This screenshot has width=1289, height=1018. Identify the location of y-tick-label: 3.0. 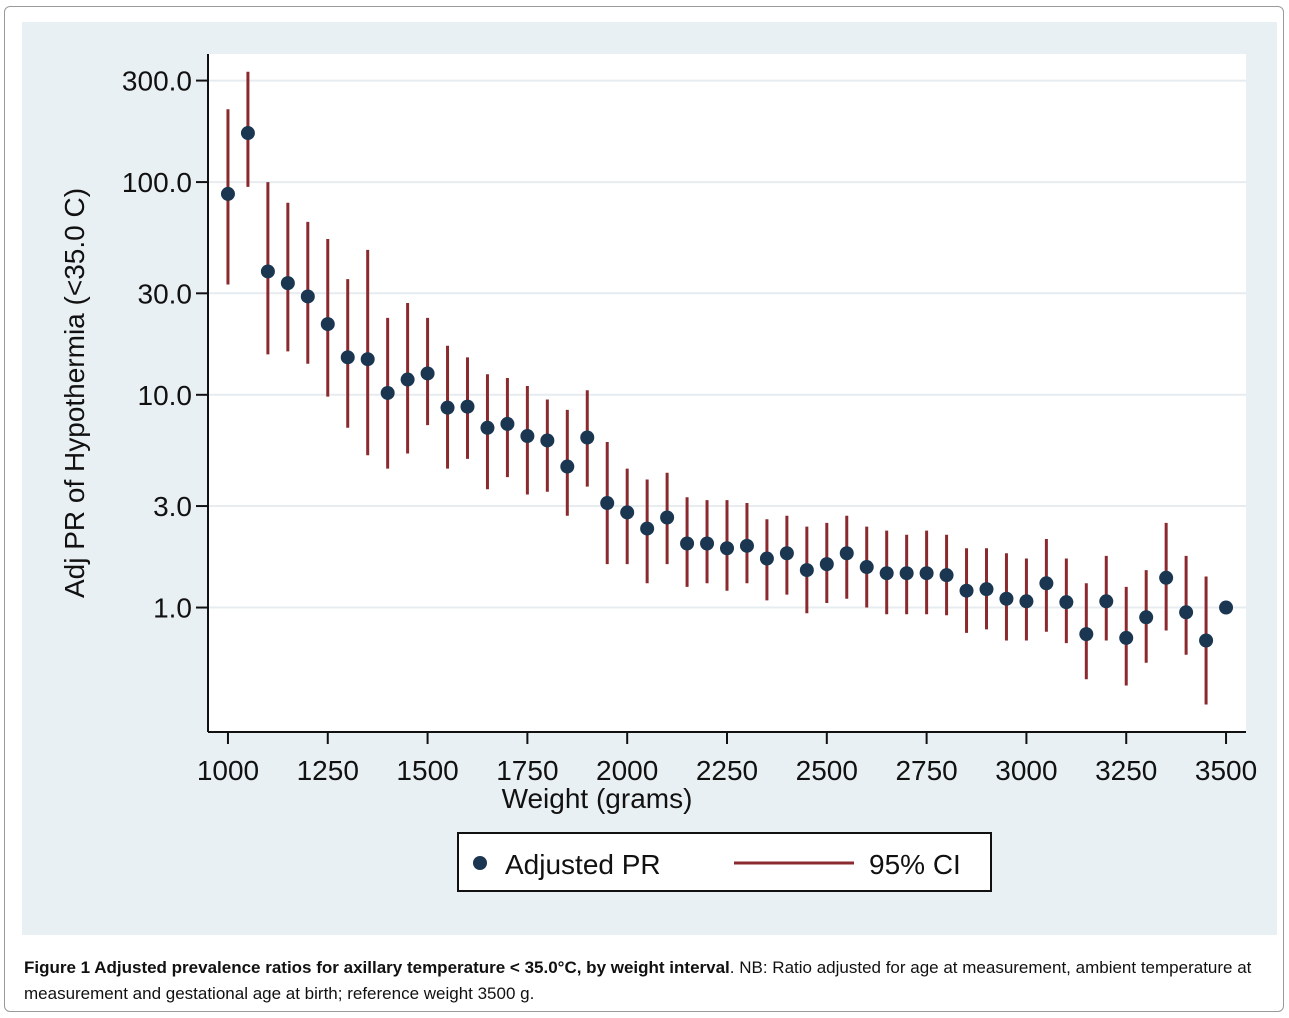
(172, 506).